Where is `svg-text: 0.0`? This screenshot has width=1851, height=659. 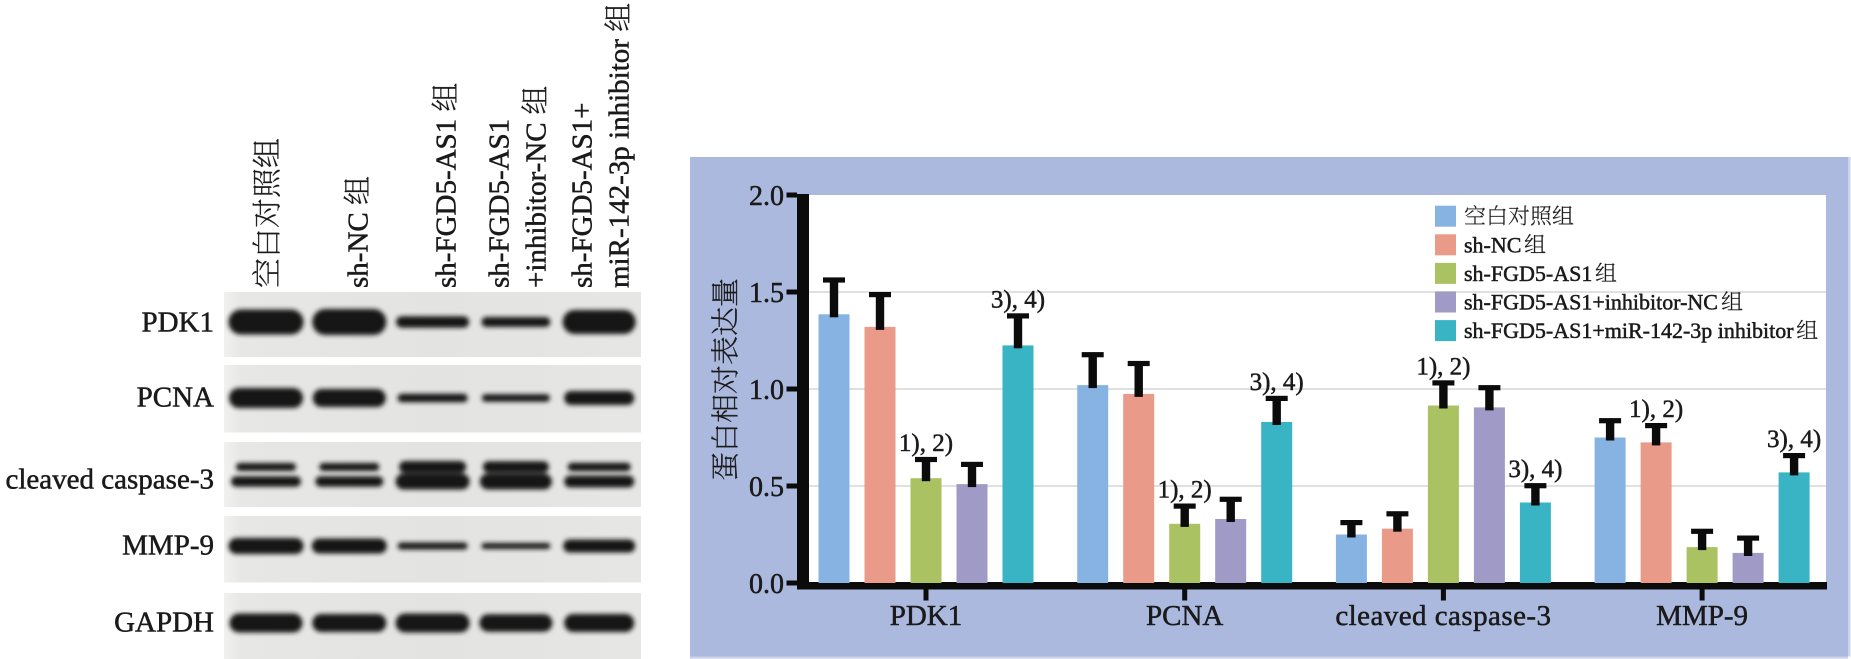 svg-text: 0.0 is located at coordinates (766, 584).